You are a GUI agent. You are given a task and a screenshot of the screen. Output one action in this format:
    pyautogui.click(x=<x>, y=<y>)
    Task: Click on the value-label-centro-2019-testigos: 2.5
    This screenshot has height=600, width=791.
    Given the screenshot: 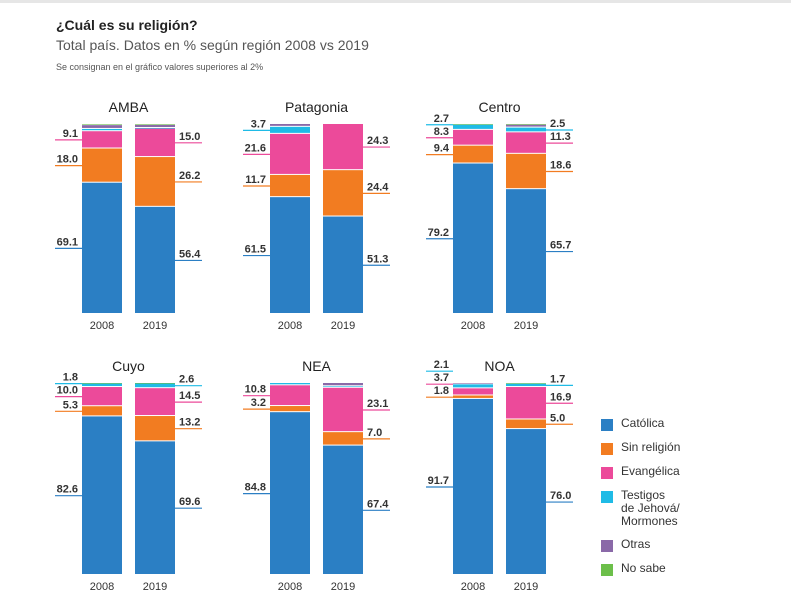 What is the action you would take?
    pyautogui.click(x=557, y=124)
    